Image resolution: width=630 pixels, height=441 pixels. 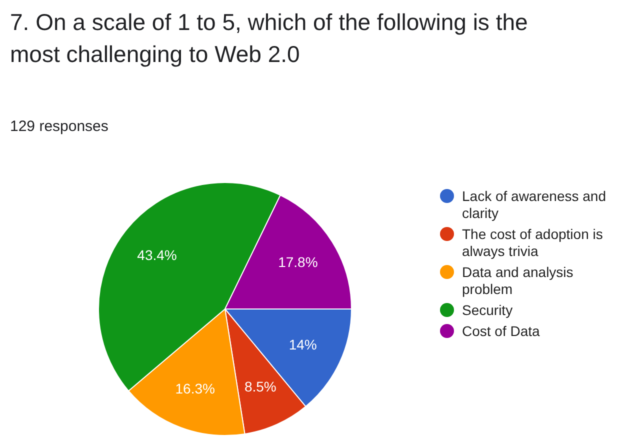 I want to click on legend-label: The cost of adoption is always trivia, so click(x=533, y=243).